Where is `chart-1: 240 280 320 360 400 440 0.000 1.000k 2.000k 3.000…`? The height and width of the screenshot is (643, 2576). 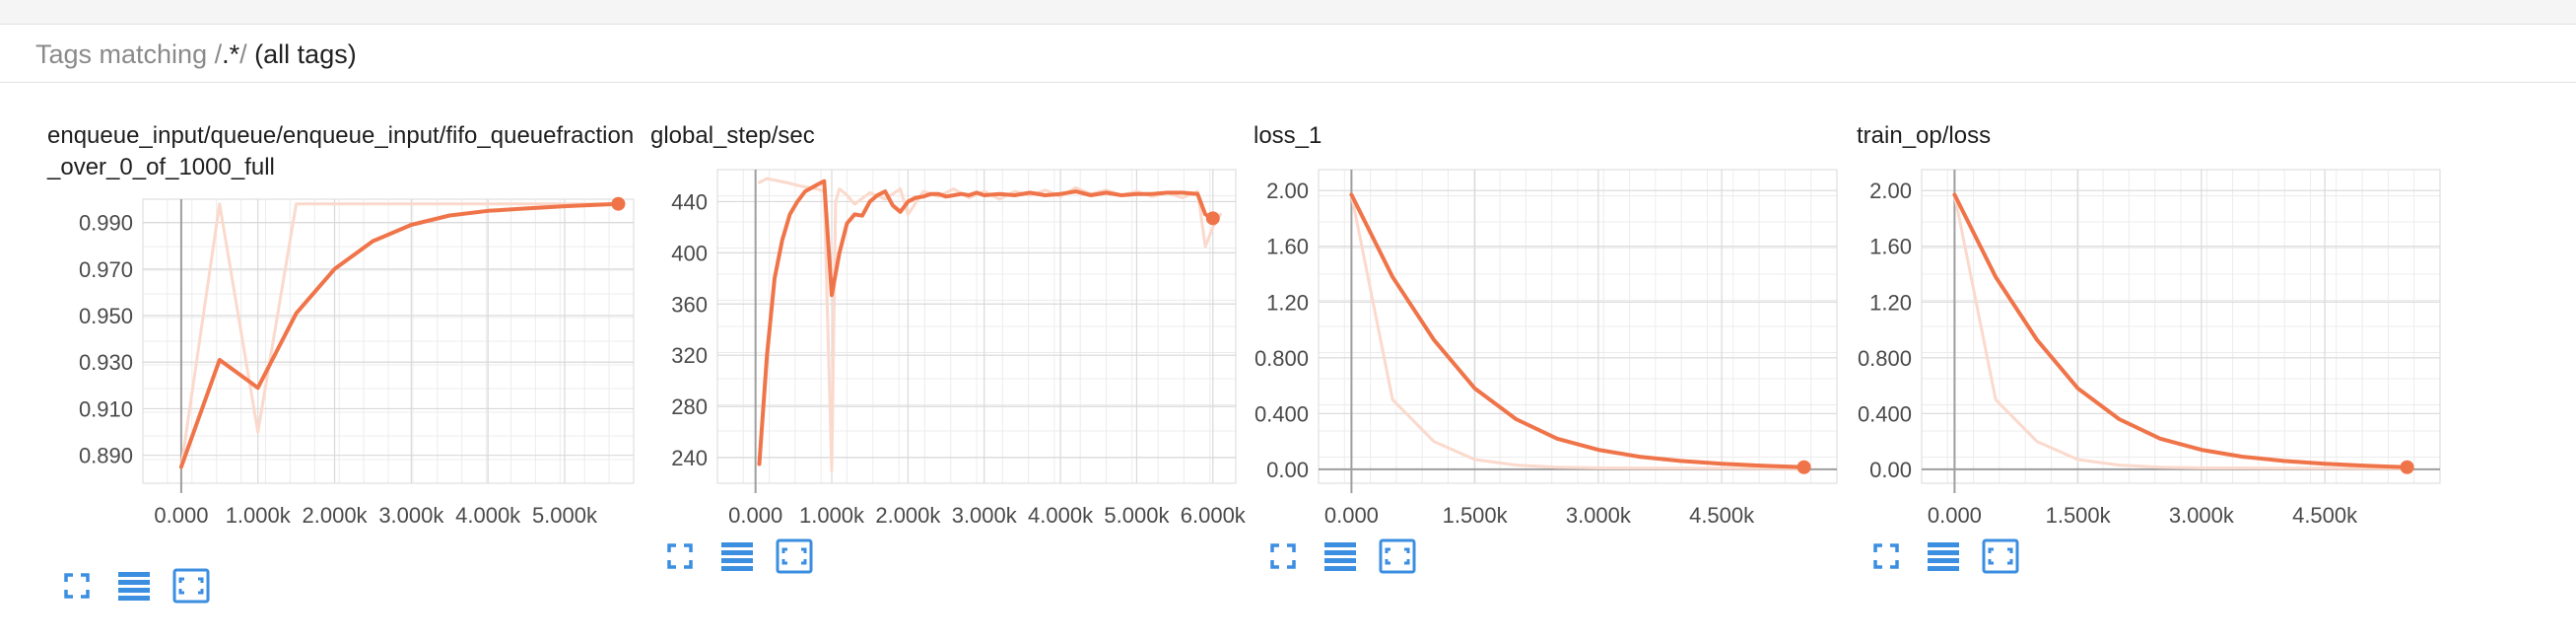
chart-1: 240 280 320 360 400 440 0.000 1.000k 2.000k 3.000… is located at coordinates (959, 348).